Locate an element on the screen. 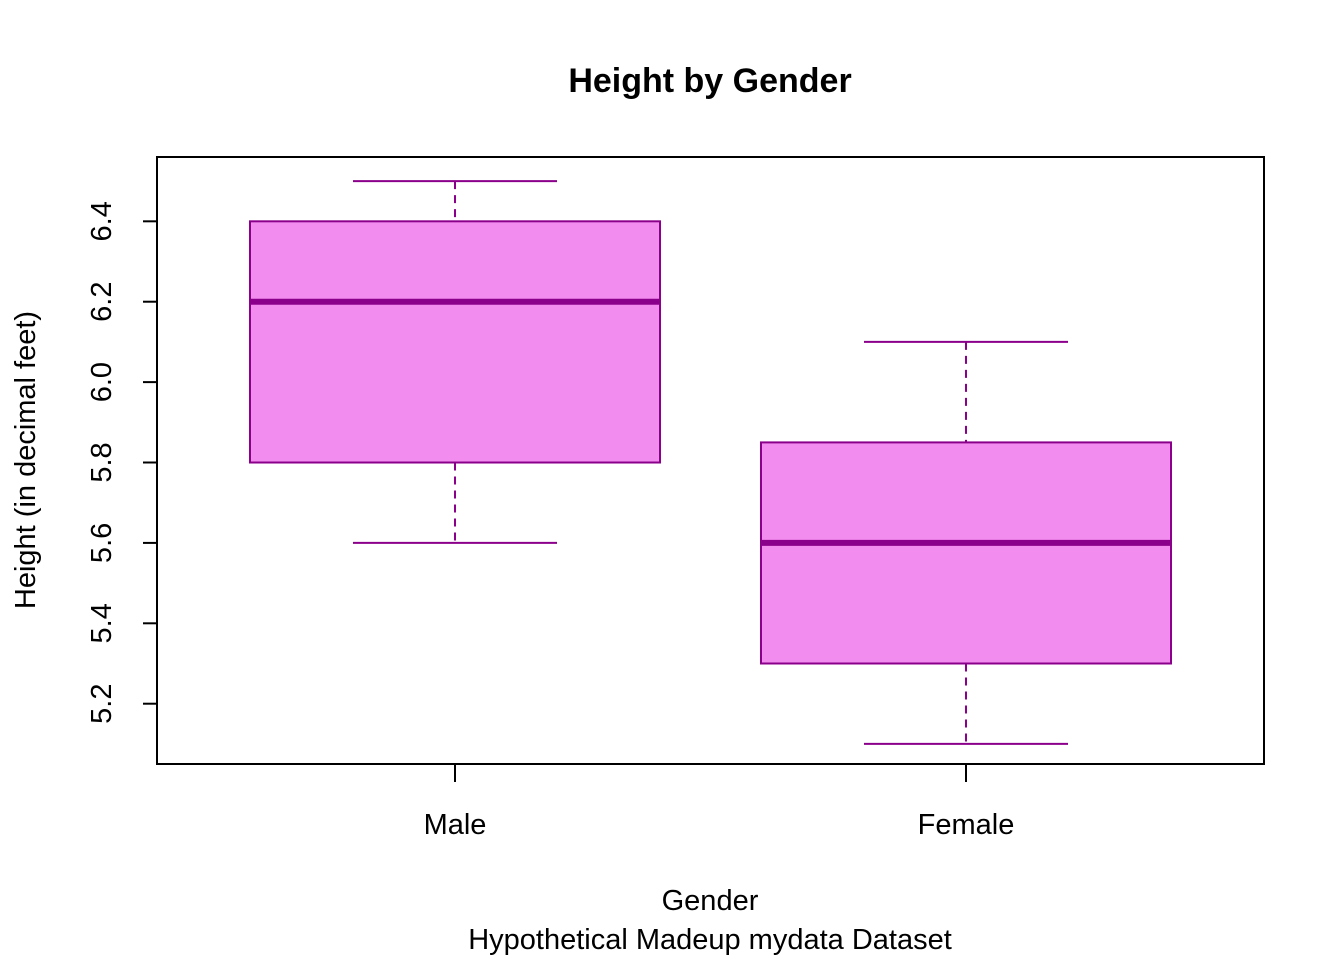  x-axis-label: Gender is located at coordinates (710, 901).